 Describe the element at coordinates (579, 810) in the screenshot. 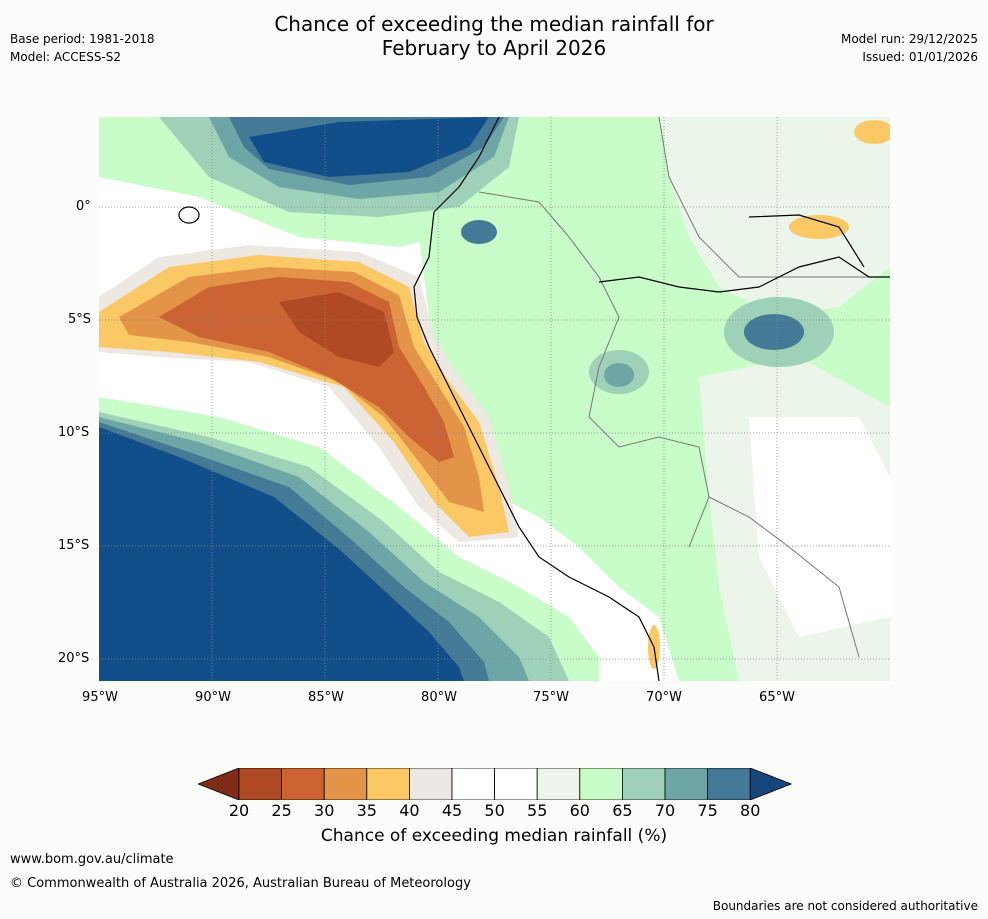

I see `colorbar-tick-label: 60` at that location.